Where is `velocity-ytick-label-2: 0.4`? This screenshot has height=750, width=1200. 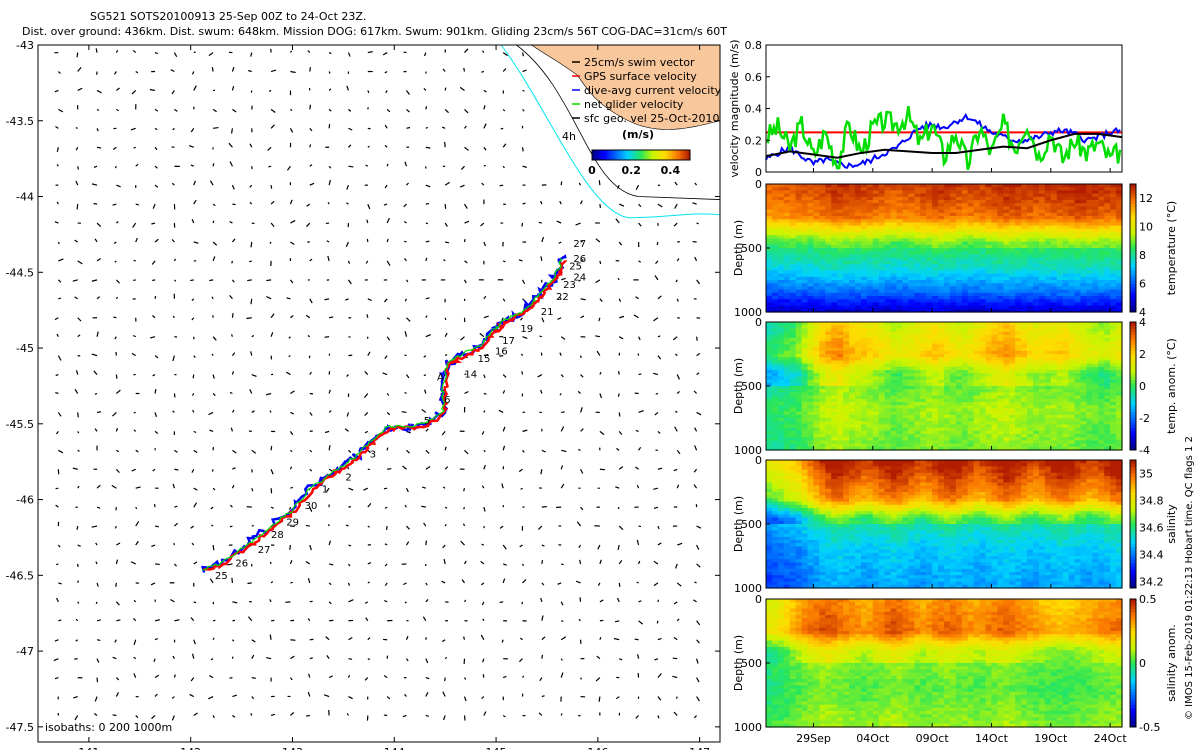
velocity-ytick-label-2: 0.4 is located at coordinates (754, 109).